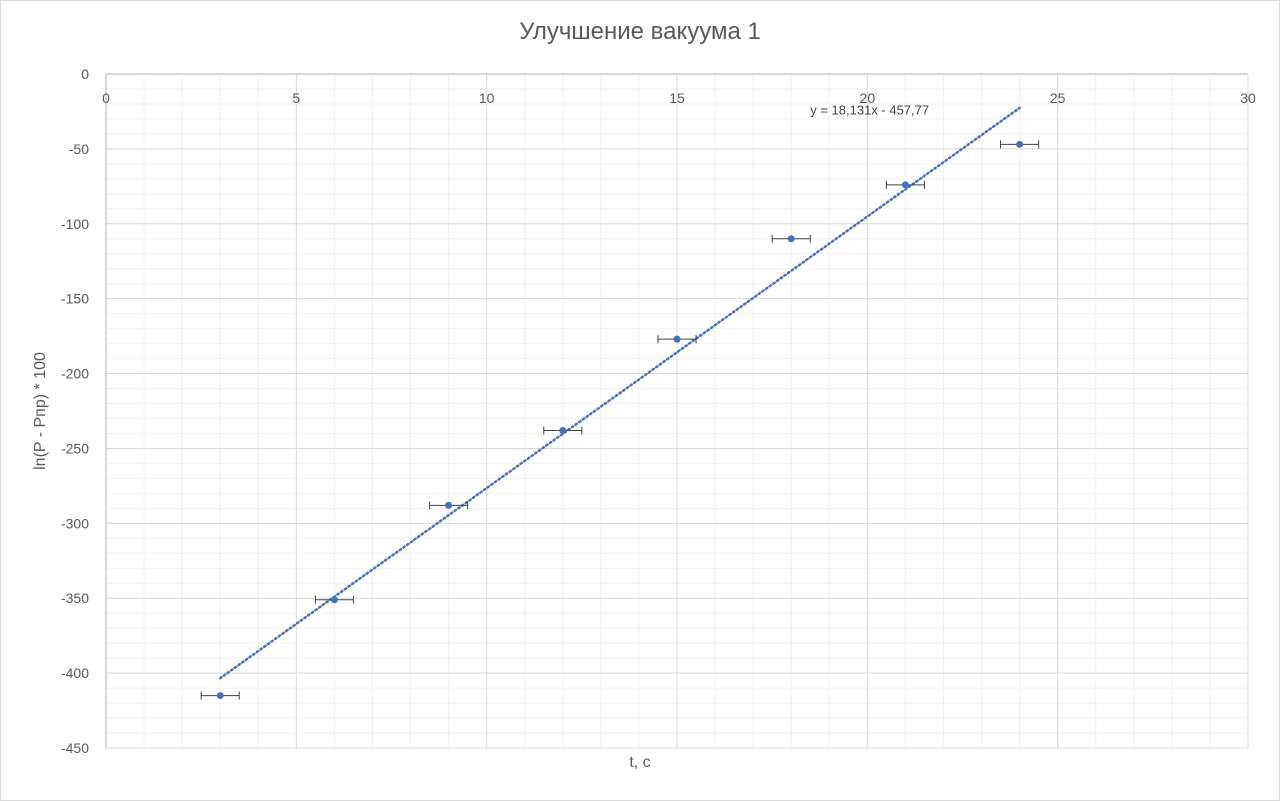 Image resolution: width=1280 pixels, height=801 pixels. I want to click on y-tick-label: -350, so click(75, 598).